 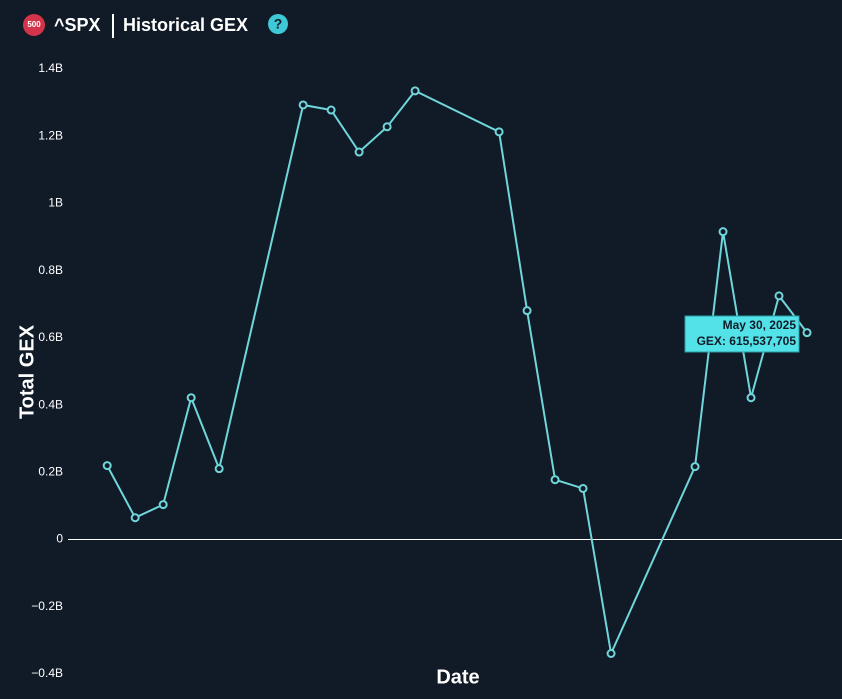 I want to click on y-tick-label: 0.6B, so click(x=50, y=337).